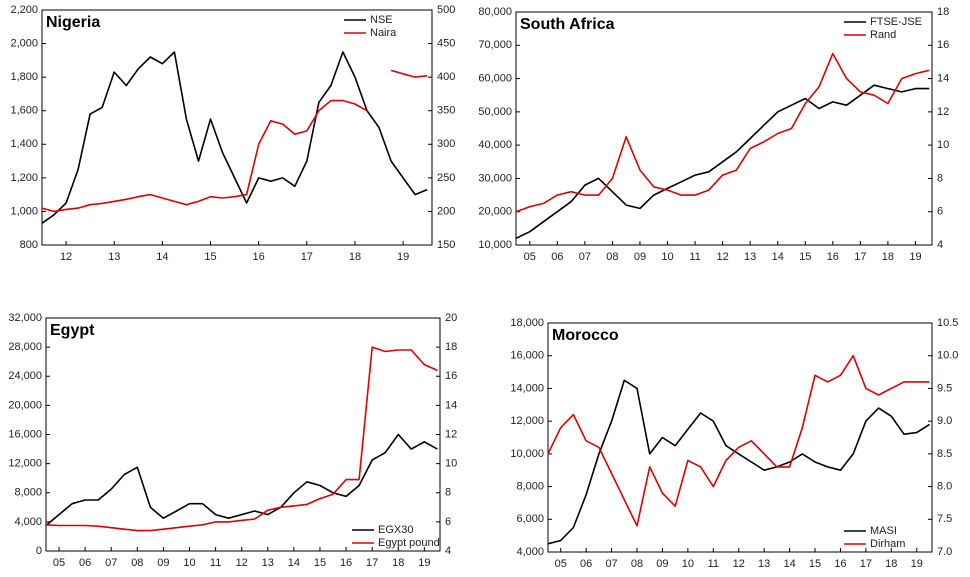  Describe the element at coordinates (940, 245) in the screenshot. I see `y2-tick-label: 4` at that location.